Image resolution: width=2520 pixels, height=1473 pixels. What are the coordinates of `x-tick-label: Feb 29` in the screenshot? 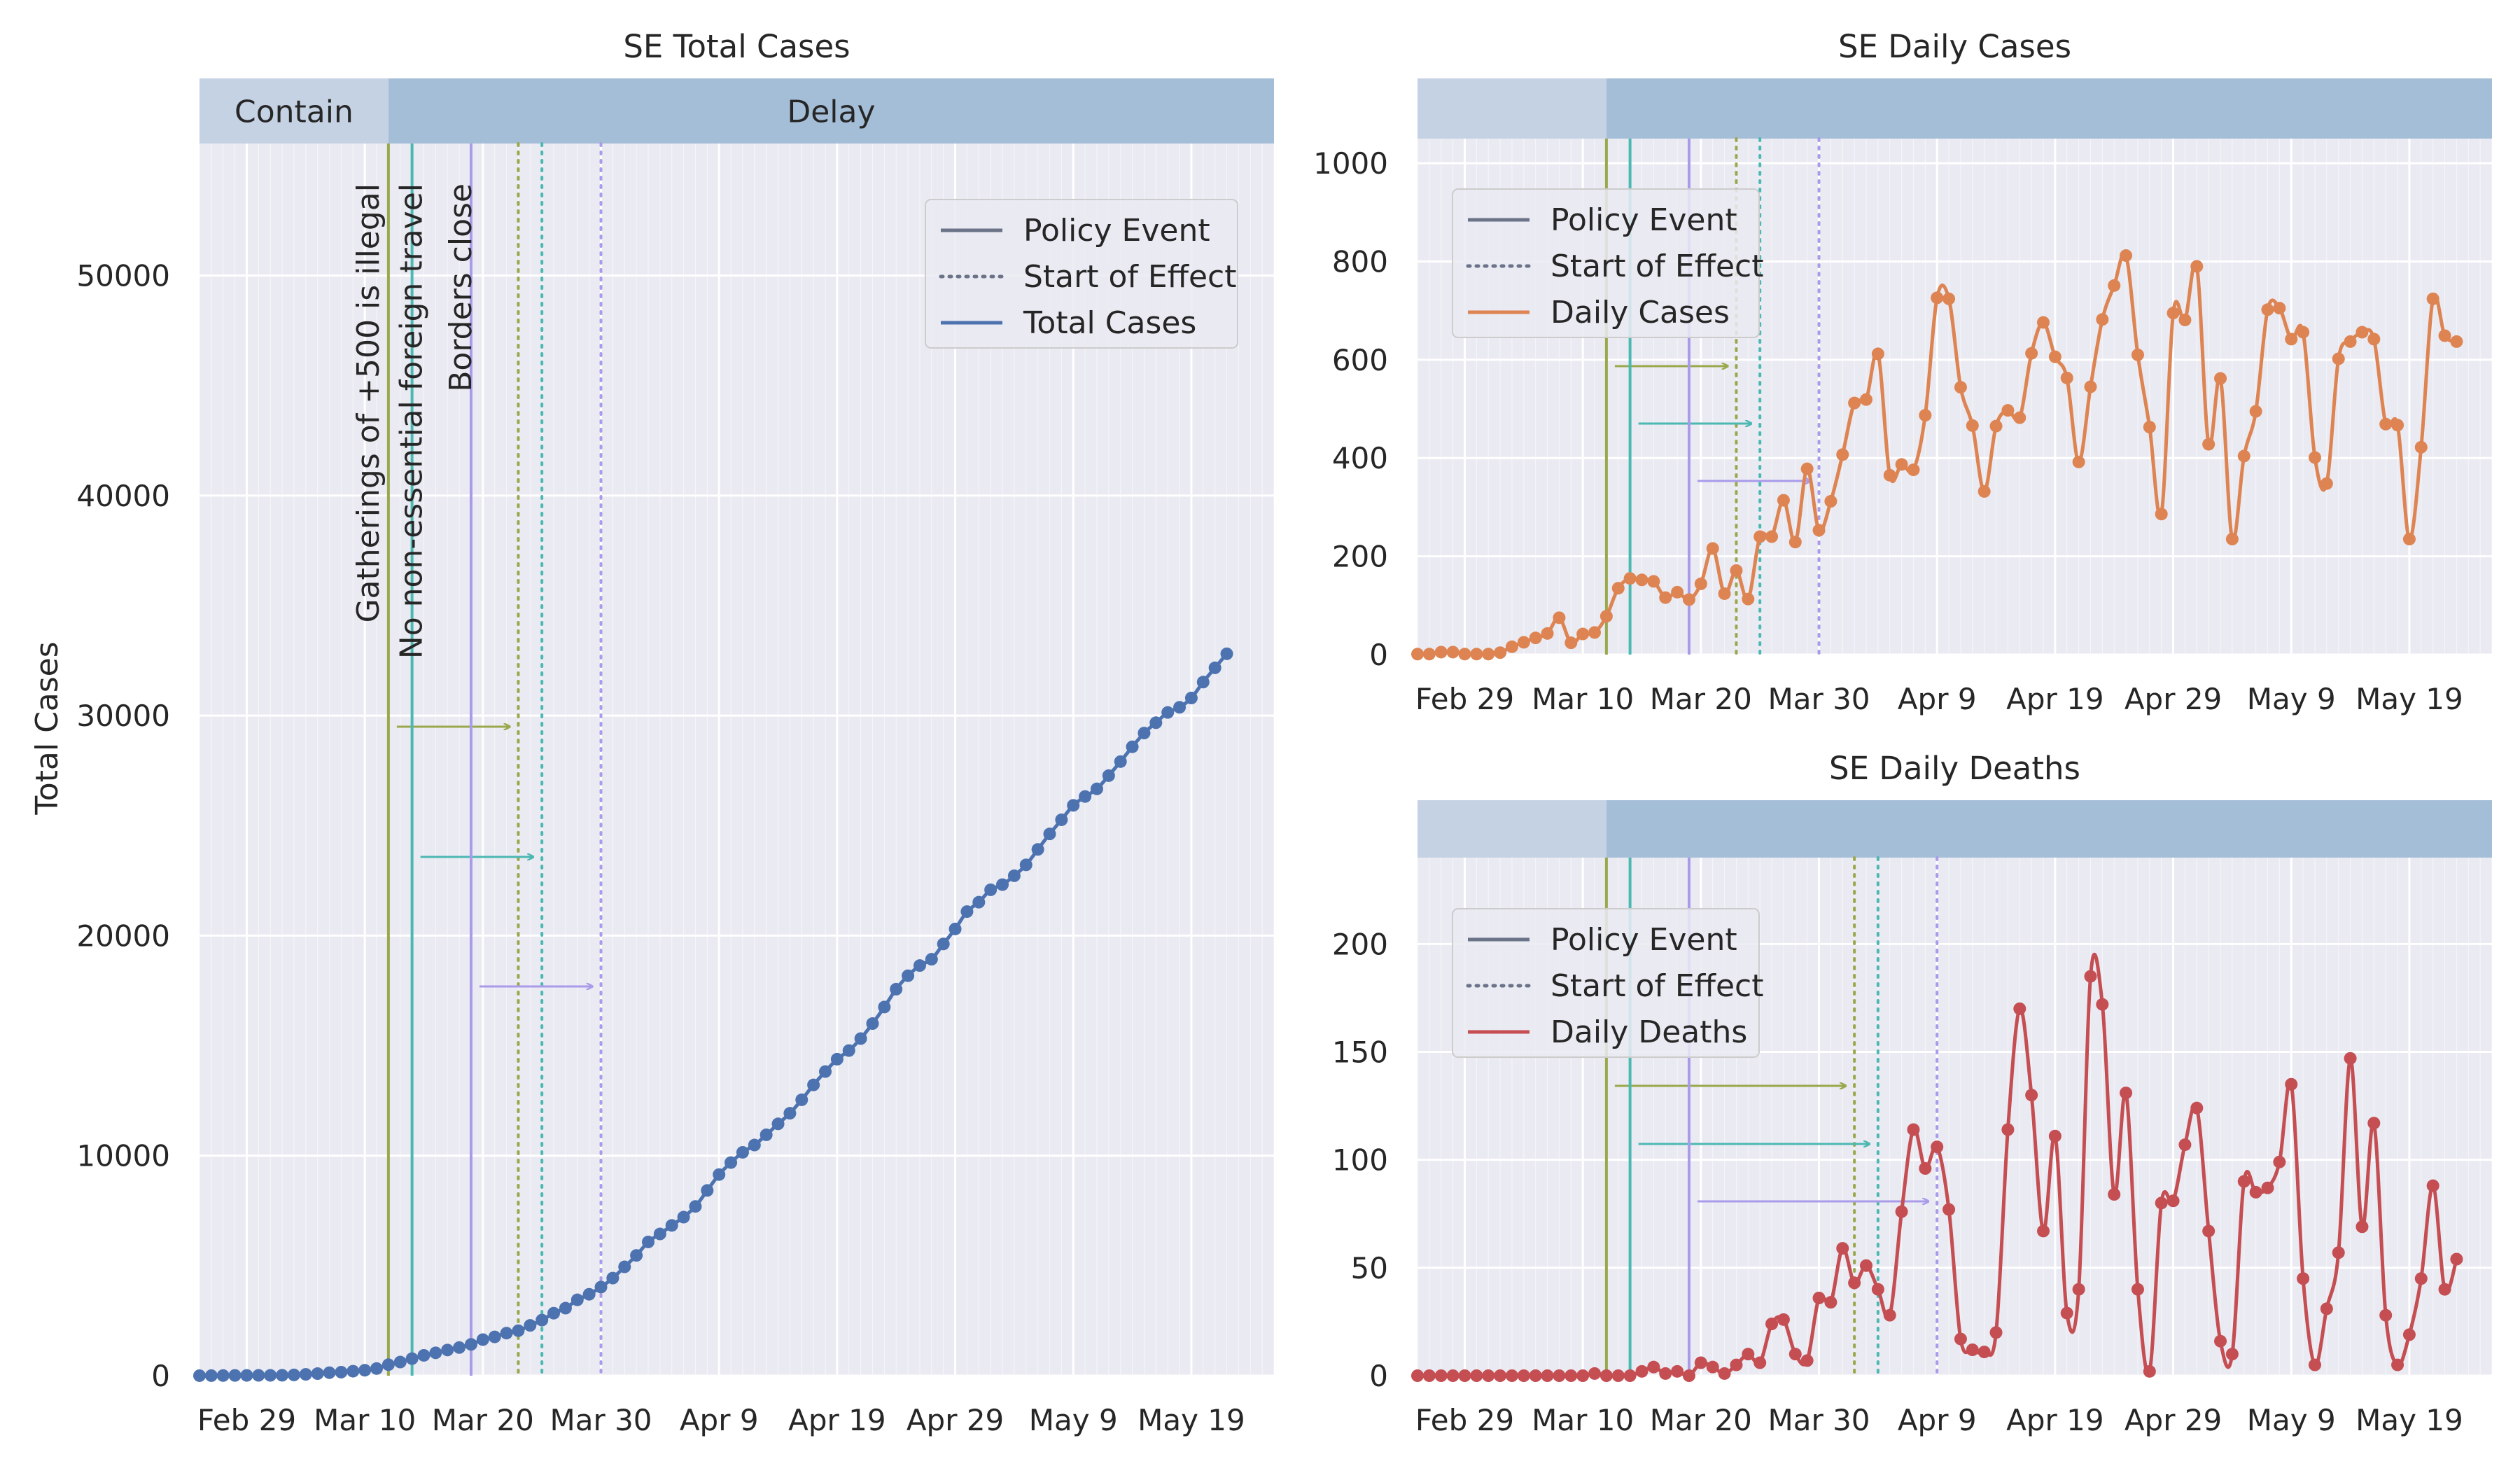 It's located at (1464, 1420).